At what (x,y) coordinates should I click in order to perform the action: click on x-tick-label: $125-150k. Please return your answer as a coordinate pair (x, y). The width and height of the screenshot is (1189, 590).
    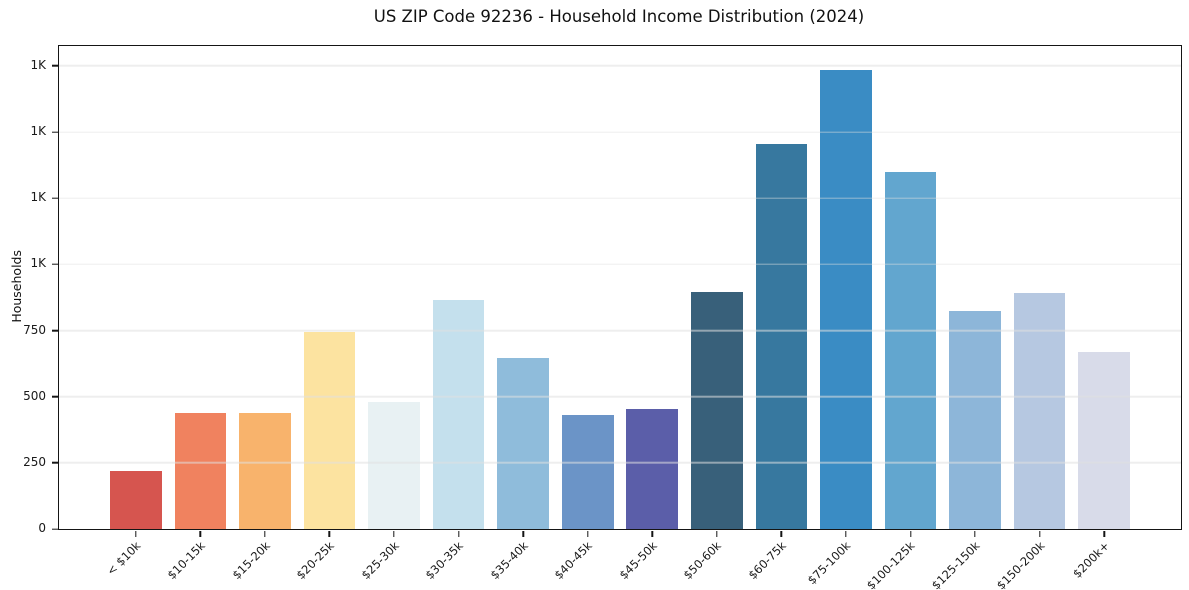
    Looking at the image, I should click on (955, 564).